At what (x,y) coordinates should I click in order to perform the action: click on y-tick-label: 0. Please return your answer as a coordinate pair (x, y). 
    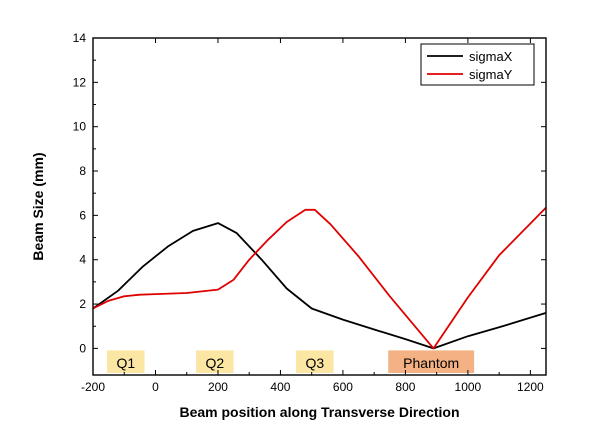
    Looking at the image, I should click on (82, 348).